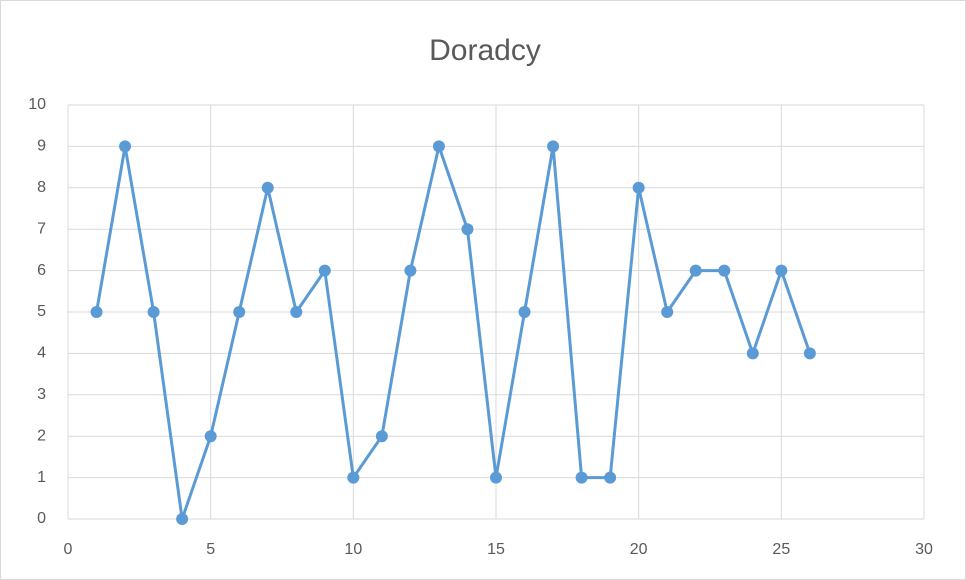 The height and width of the screenshot is (580, 966). I want to click on y-tick-label: 0, so click(41, 518).